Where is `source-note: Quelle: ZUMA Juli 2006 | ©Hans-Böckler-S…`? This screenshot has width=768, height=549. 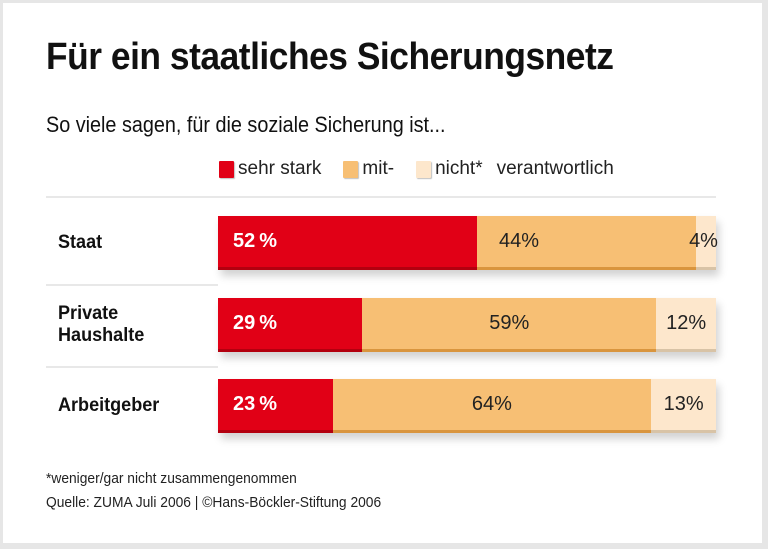
source-note: Quelle: ZUMA Juli 2006 | ©Hans-Böckler-S… is located at coordinates (214, 502).